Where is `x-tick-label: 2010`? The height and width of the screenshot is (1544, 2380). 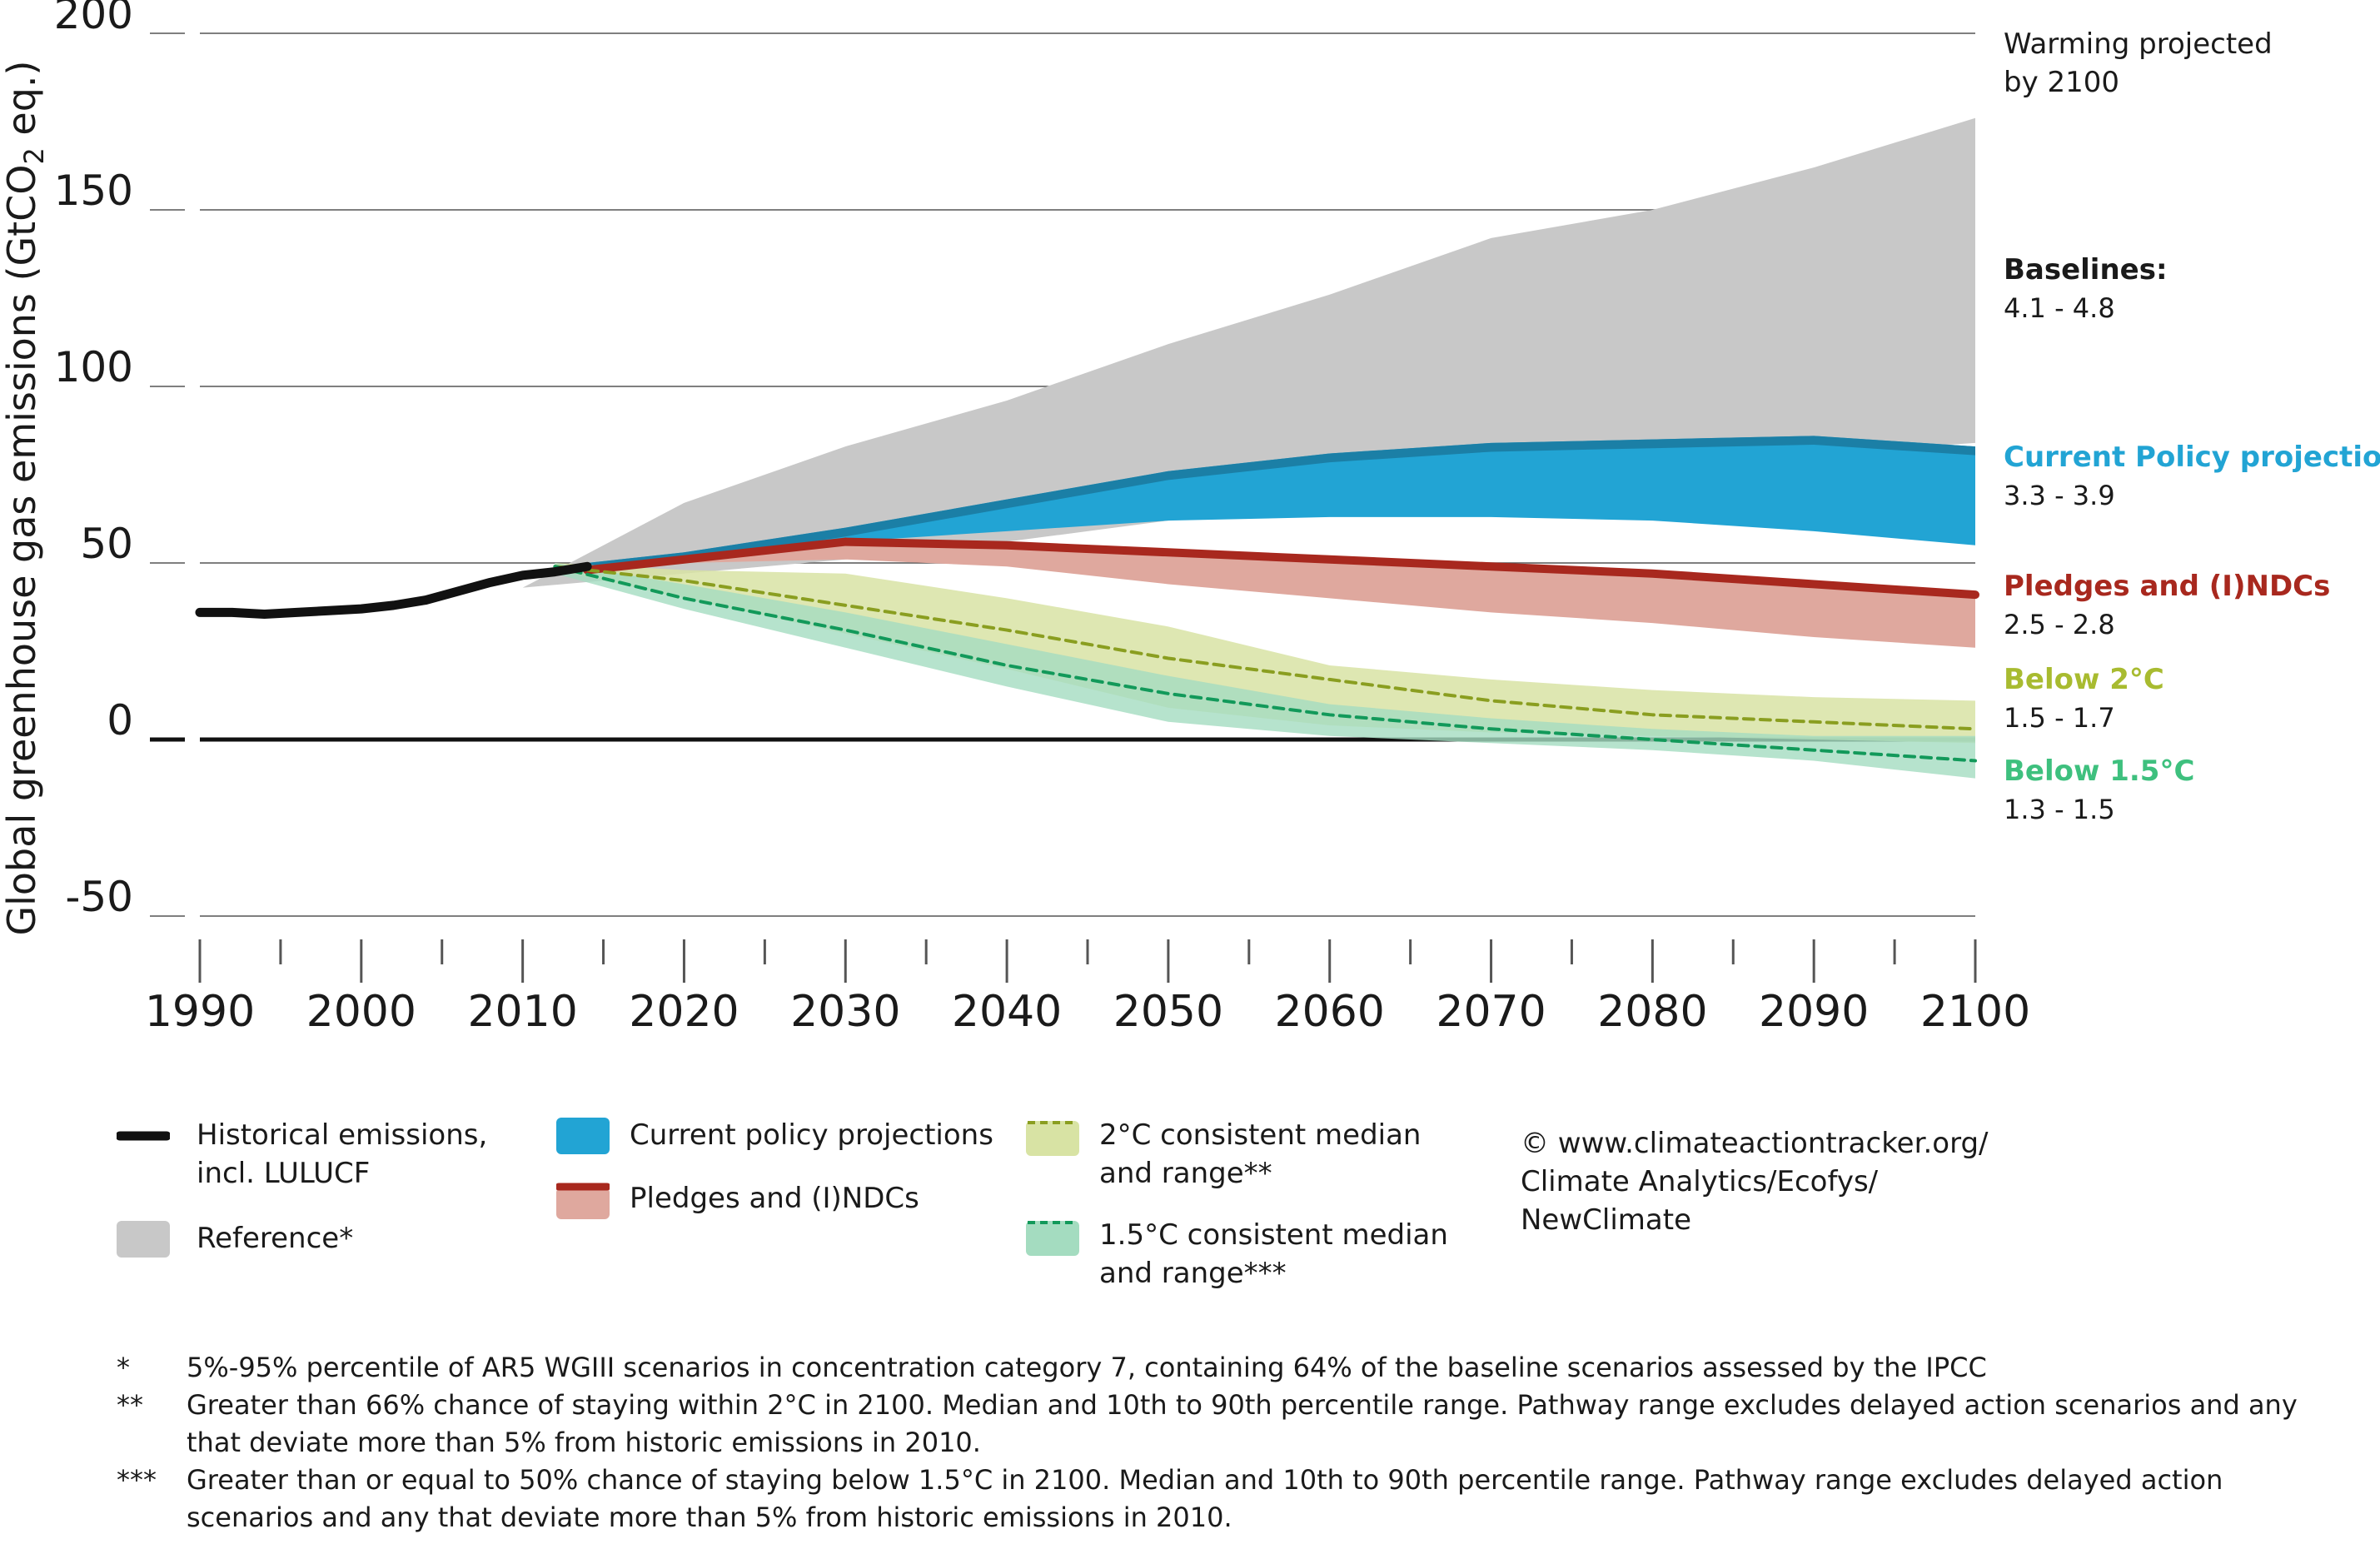
x-tick-label: 2010 is located at coordinates (522, 1012).